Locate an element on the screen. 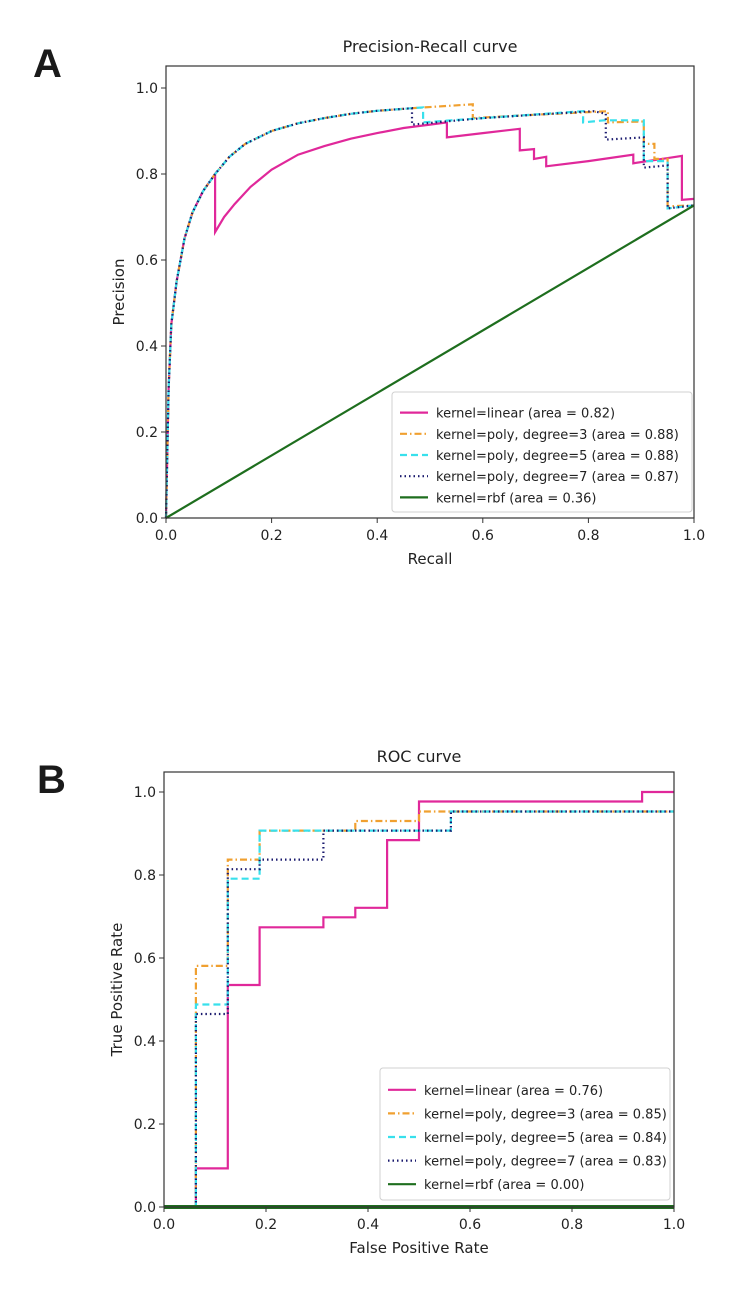 This screenshot has height=1291, width=736. x-axis-label: Recall is located at coordinates (430, 559).